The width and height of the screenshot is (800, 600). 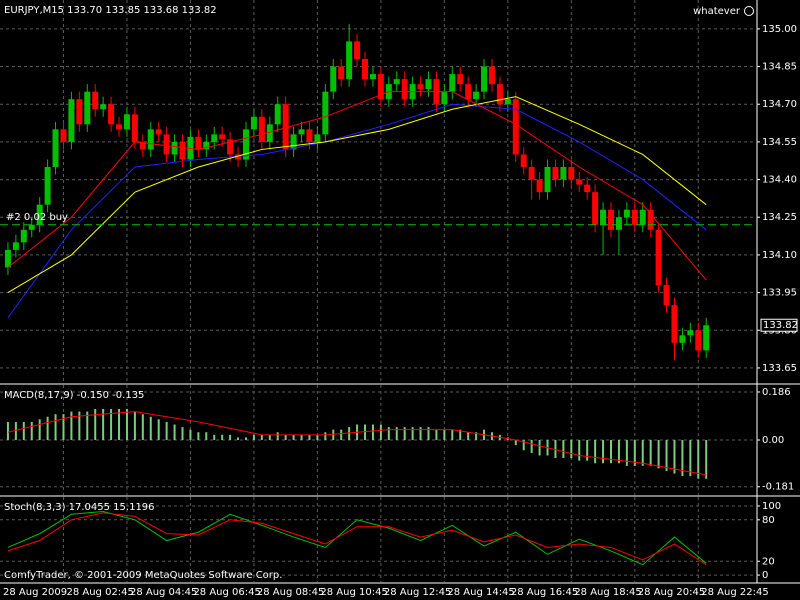 I want to click on x-tick-label: 28 Aug 12:45, so click(x=417, y=592).